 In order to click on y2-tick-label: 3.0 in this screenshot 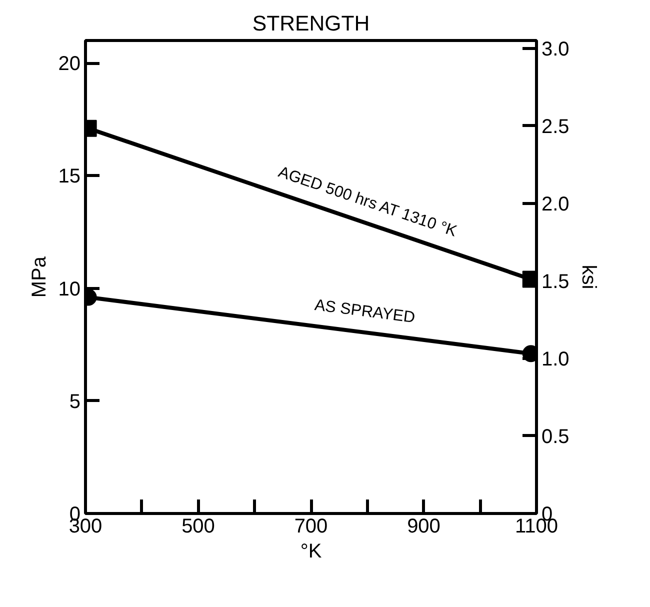, I will do `click(556, 49)`.